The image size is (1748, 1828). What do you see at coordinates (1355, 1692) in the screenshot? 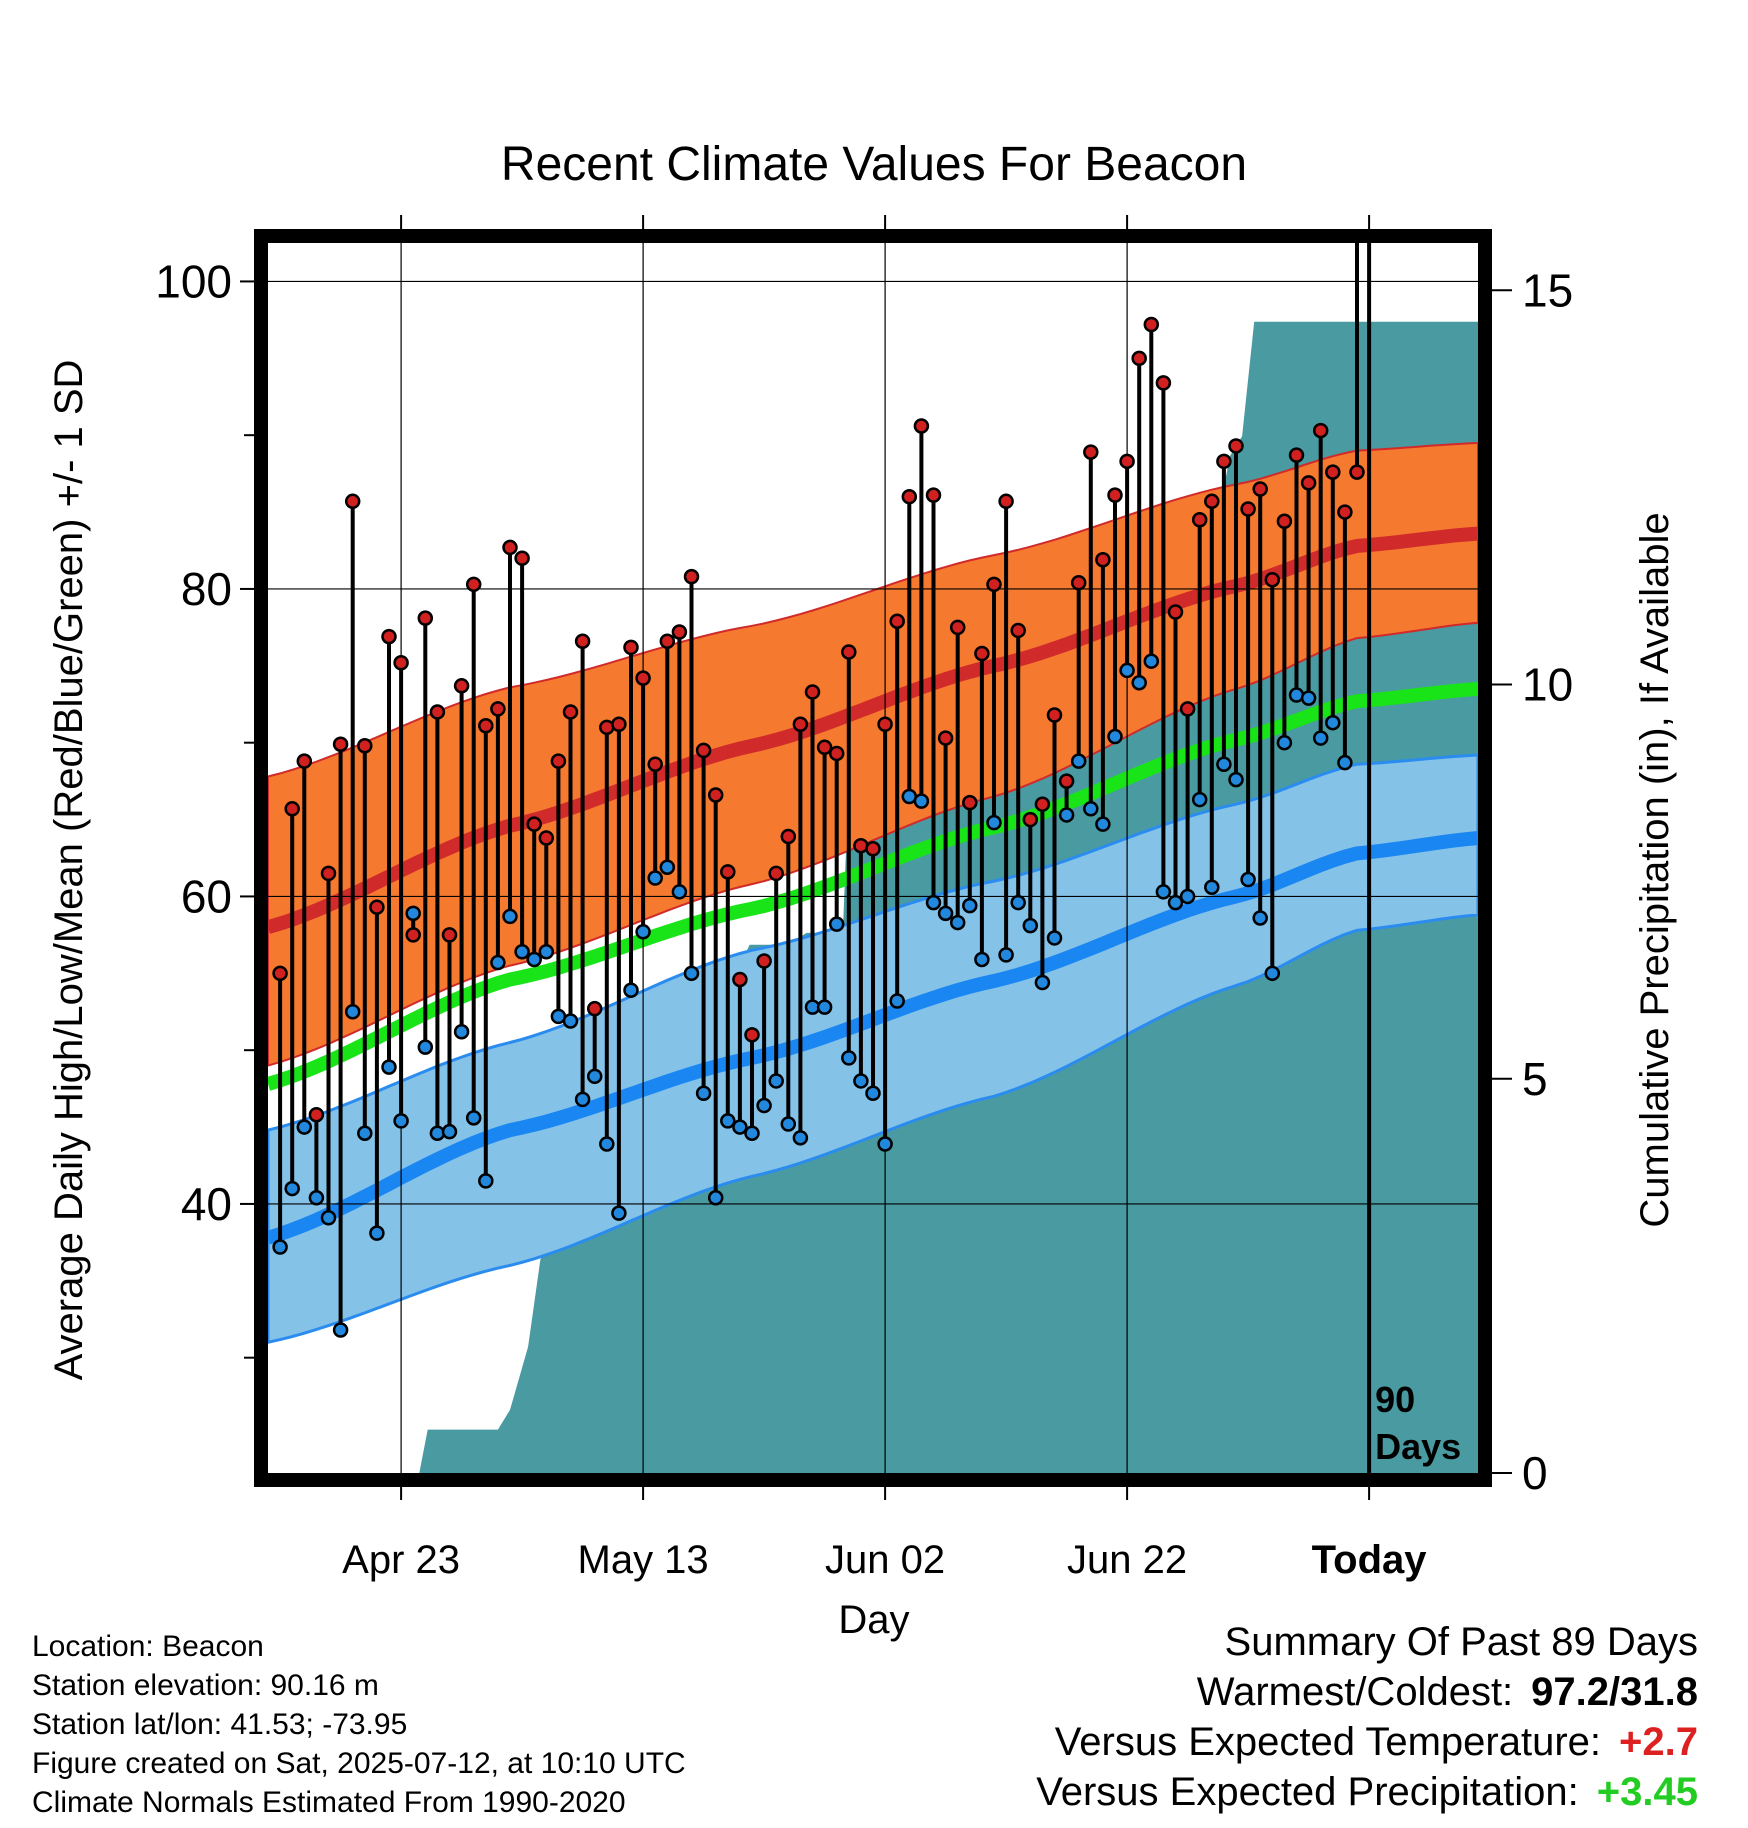
I see `warm-cold-label: Warmest/Coldest:` at bounding box center [1355, 1692].